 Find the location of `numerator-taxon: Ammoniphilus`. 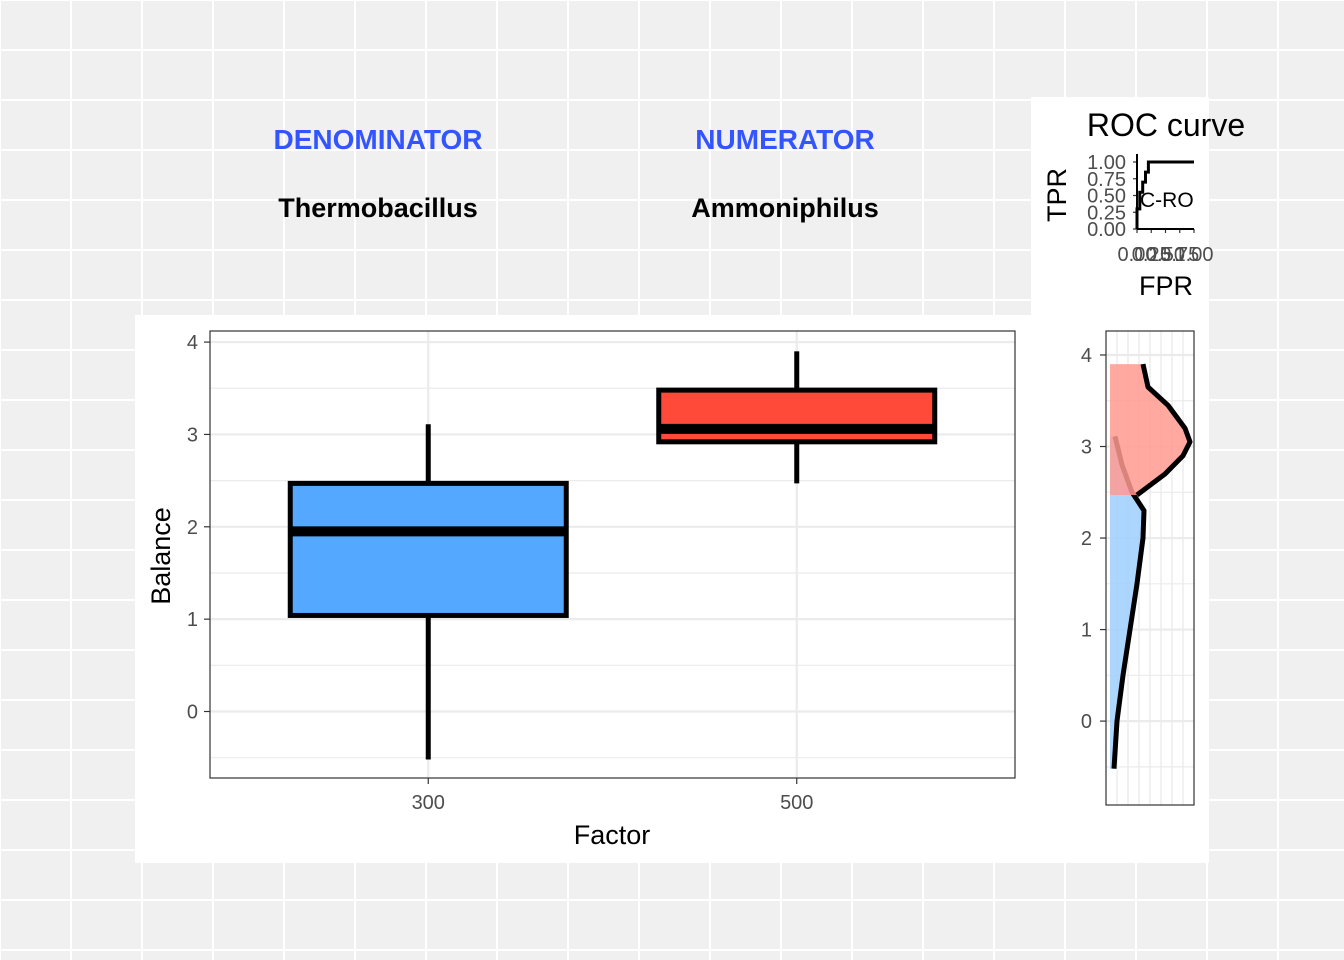

numerator-taxon: Ammoniphilus is located at coordinates (785, 208).